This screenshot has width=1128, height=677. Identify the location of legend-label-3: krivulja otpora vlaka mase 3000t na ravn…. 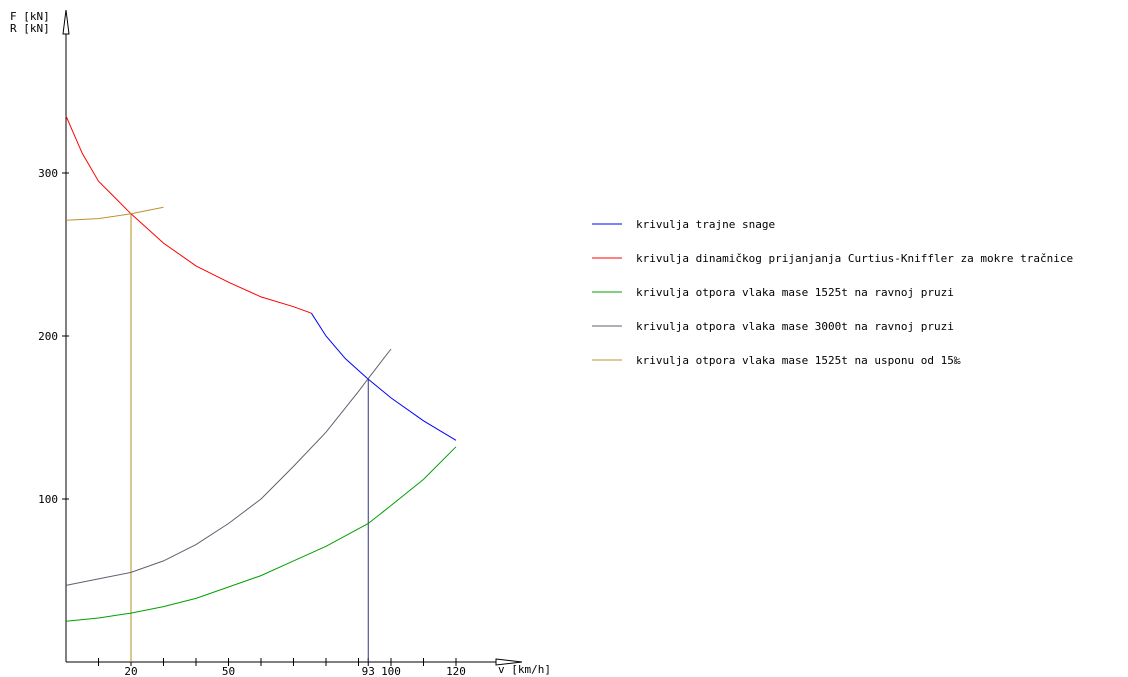
(795, 326).